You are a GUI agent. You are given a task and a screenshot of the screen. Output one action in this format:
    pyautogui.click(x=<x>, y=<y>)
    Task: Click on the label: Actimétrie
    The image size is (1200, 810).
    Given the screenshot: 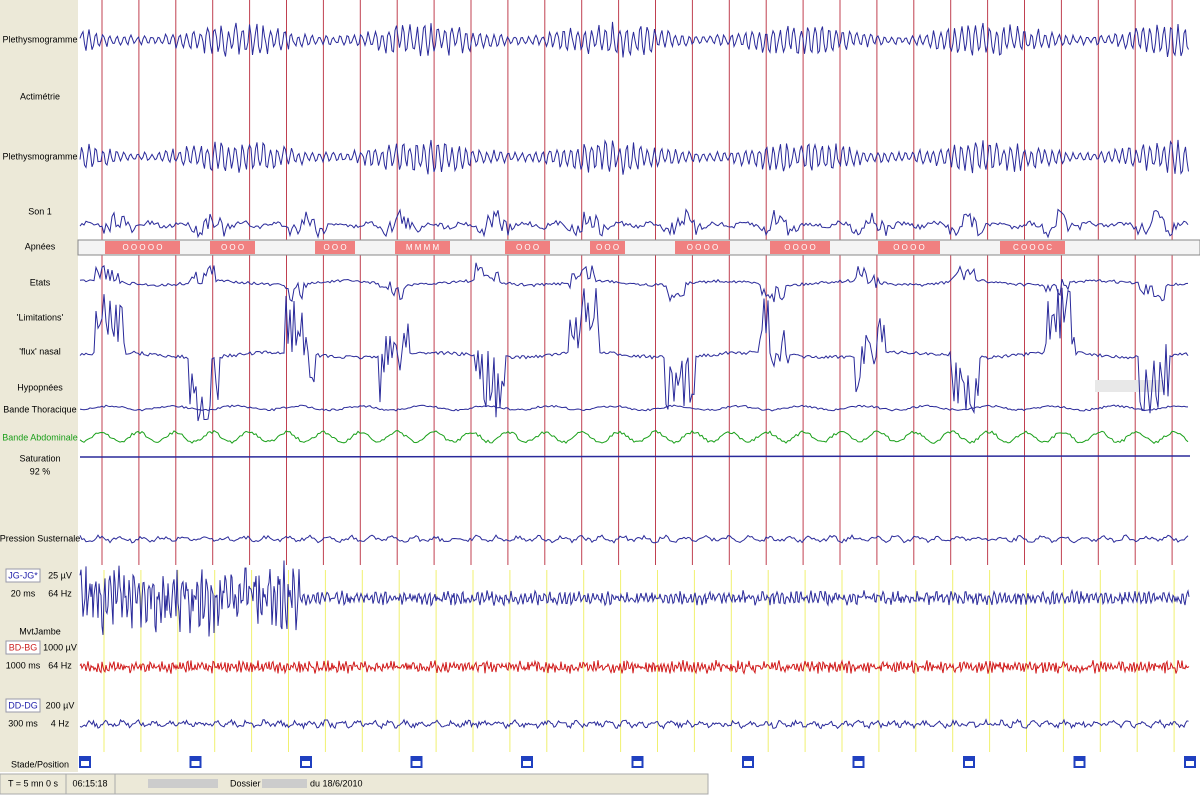 What is the action you would take?
    pyautogui.click(x=40, y=96)
    